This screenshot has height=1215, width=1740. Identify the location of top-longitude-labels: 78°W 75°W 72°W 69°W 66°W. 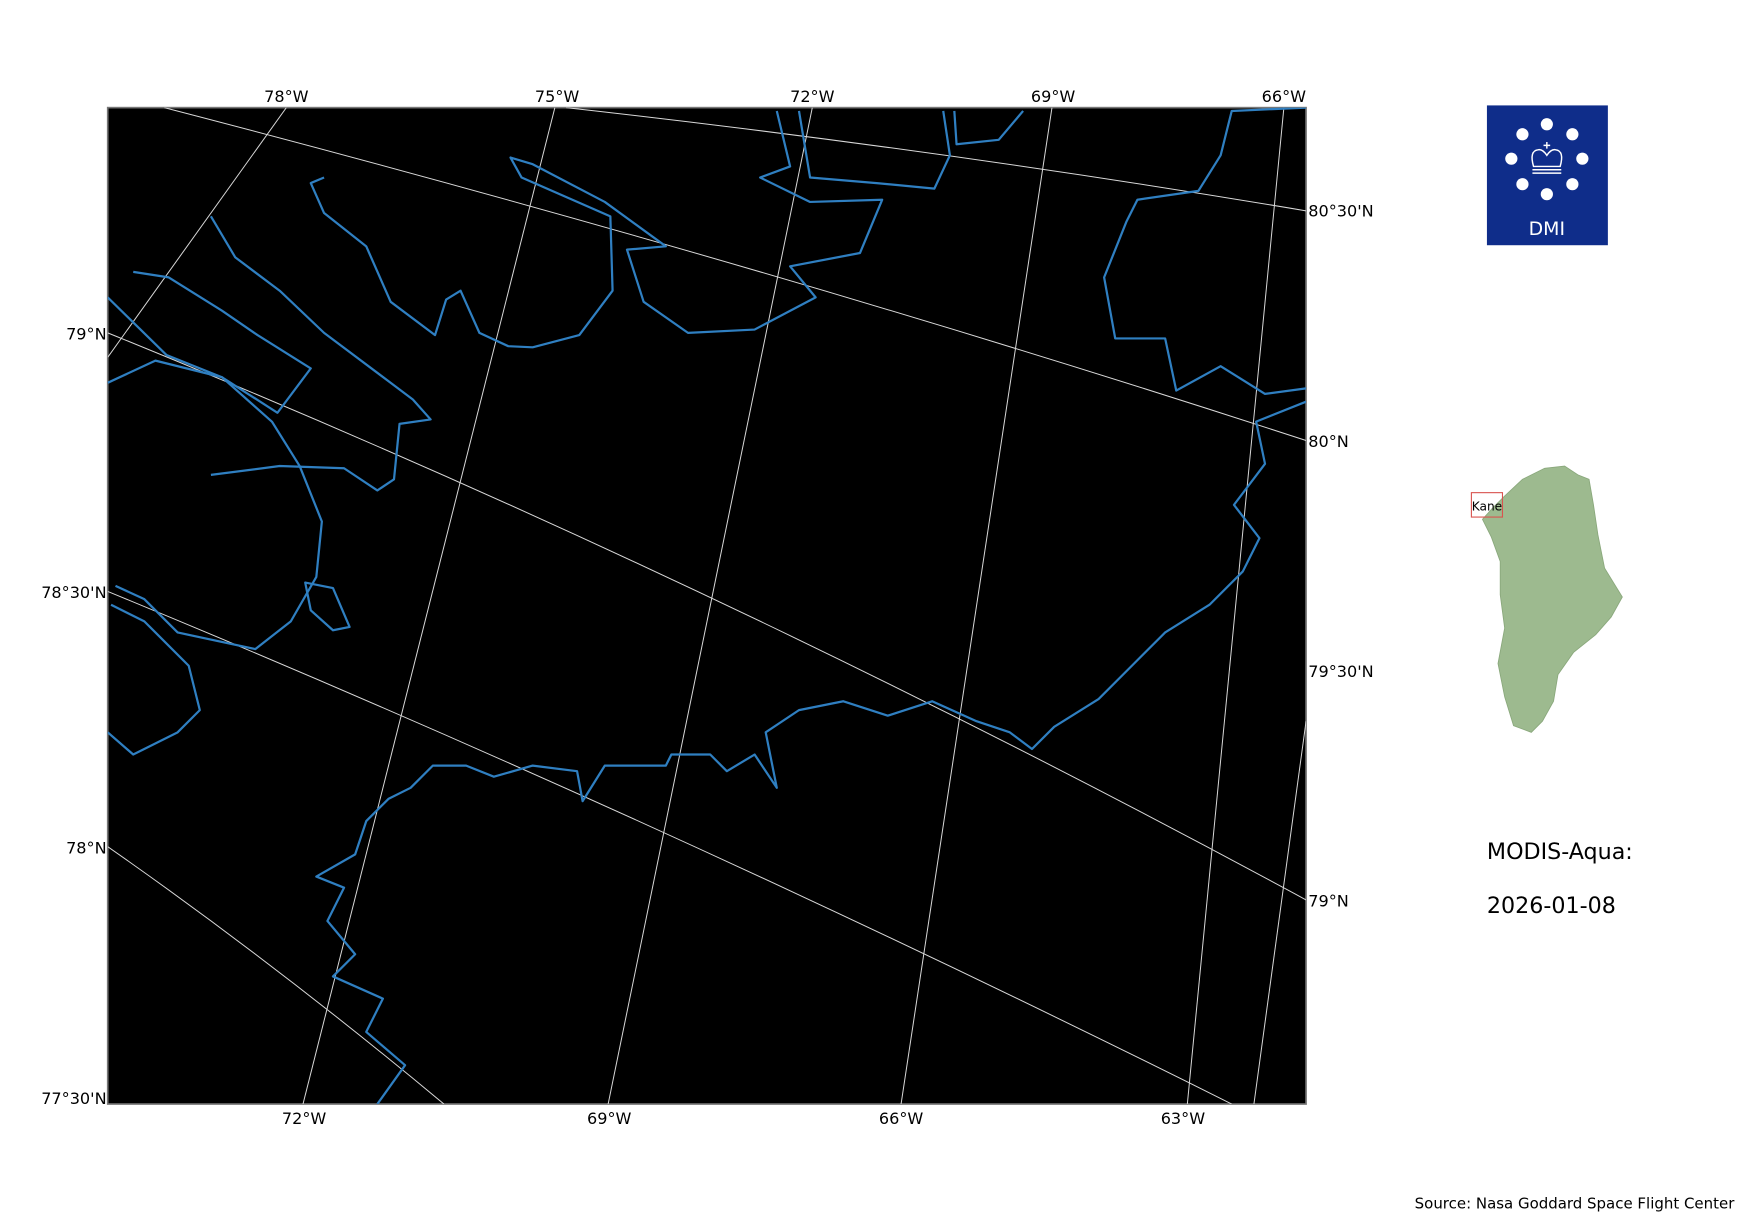
(785, 96).